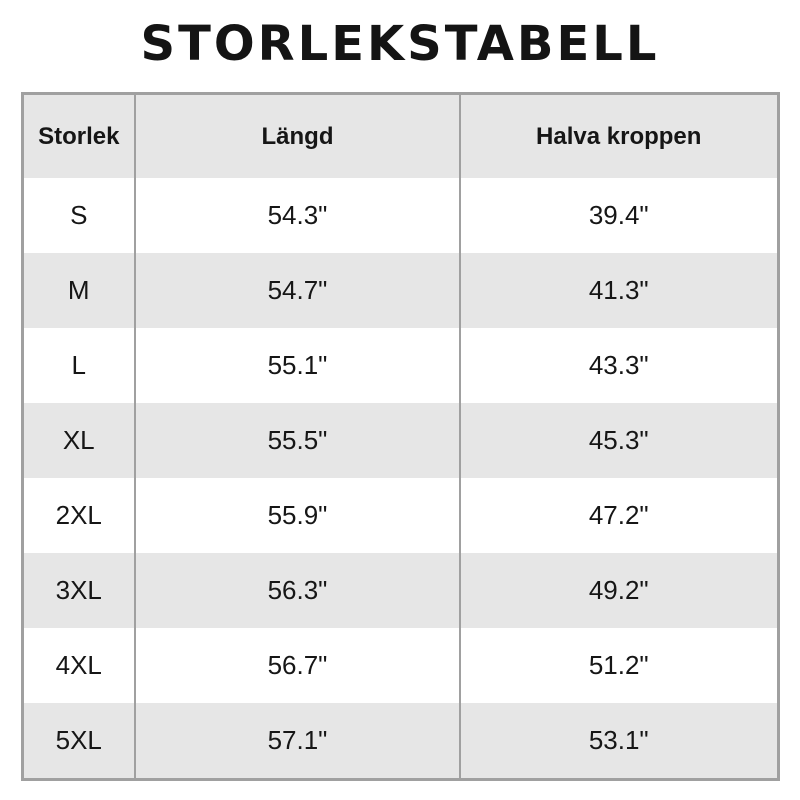  Describe the element at coordinates (618, 590) in the screenshot. I see `half-body-cell: 49.2"` at that location.